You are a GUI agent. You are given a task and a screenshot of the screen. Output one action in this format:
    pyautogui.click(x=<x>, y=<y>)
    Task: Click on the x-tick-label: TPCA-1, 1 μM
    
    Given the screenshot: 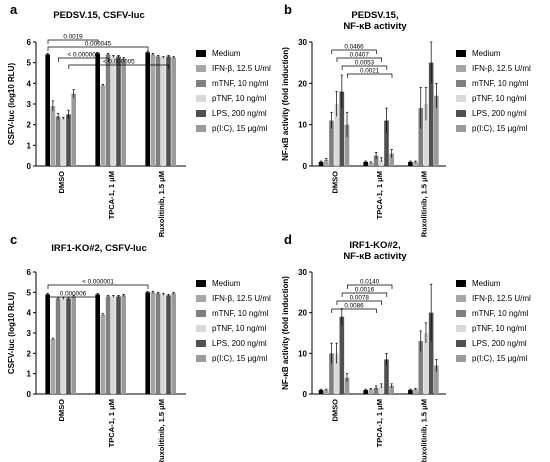 What is the action you would take?
    pyautogui.click(x=111, y=195)
    